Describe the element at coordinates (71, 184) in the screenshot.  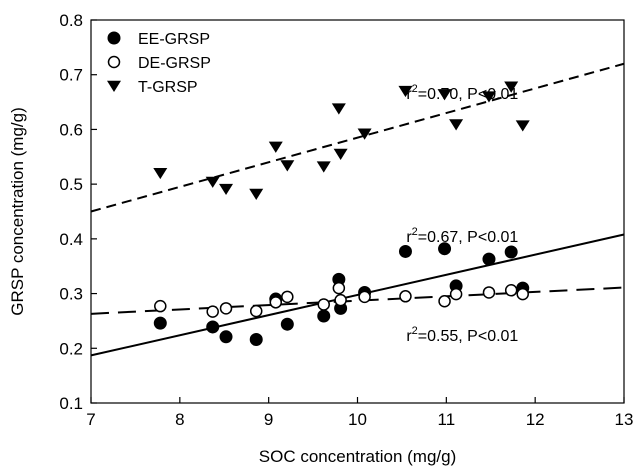
I see `y-tick-label: 0.5` at that location.